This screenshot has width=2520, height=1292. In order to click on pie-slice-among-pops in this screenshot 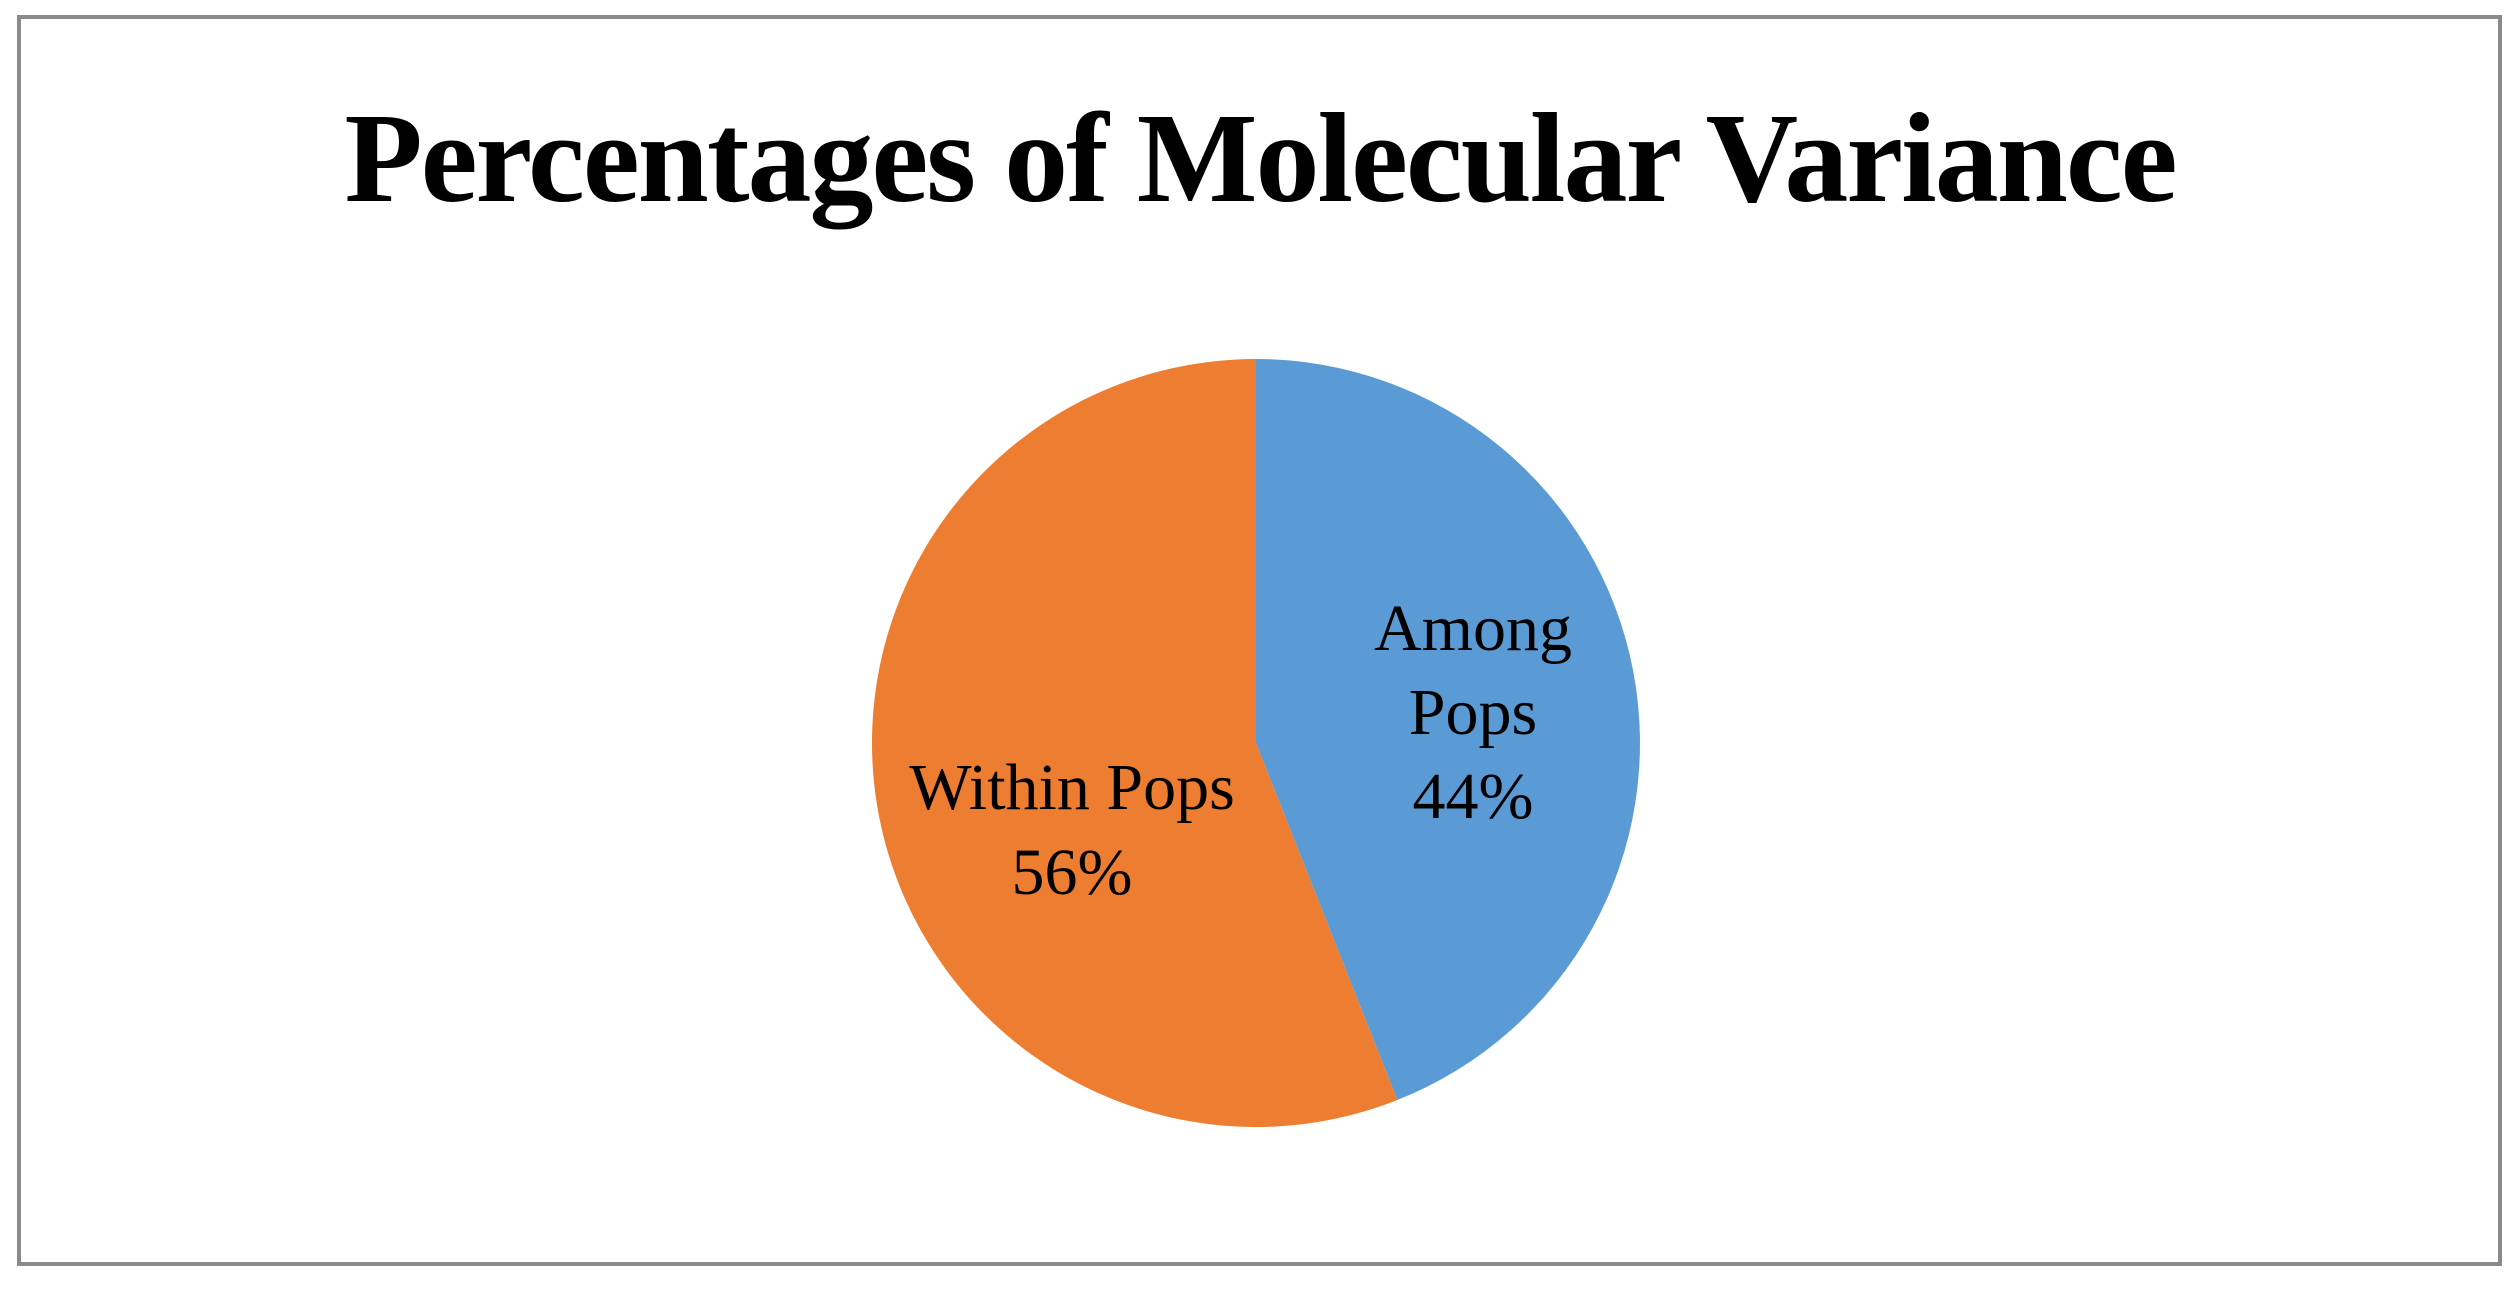, I will do `click(1448, 730)`.